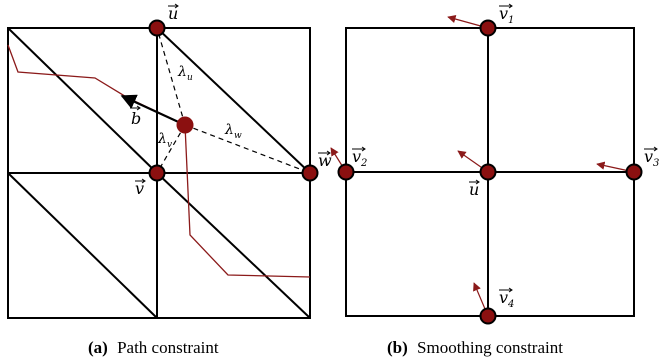 The width and height of the screenshot is (659, 362). What do you see at coordinates (346, 172) in the screenshot?
I see `node-v2` at bounding box center [346, 172].